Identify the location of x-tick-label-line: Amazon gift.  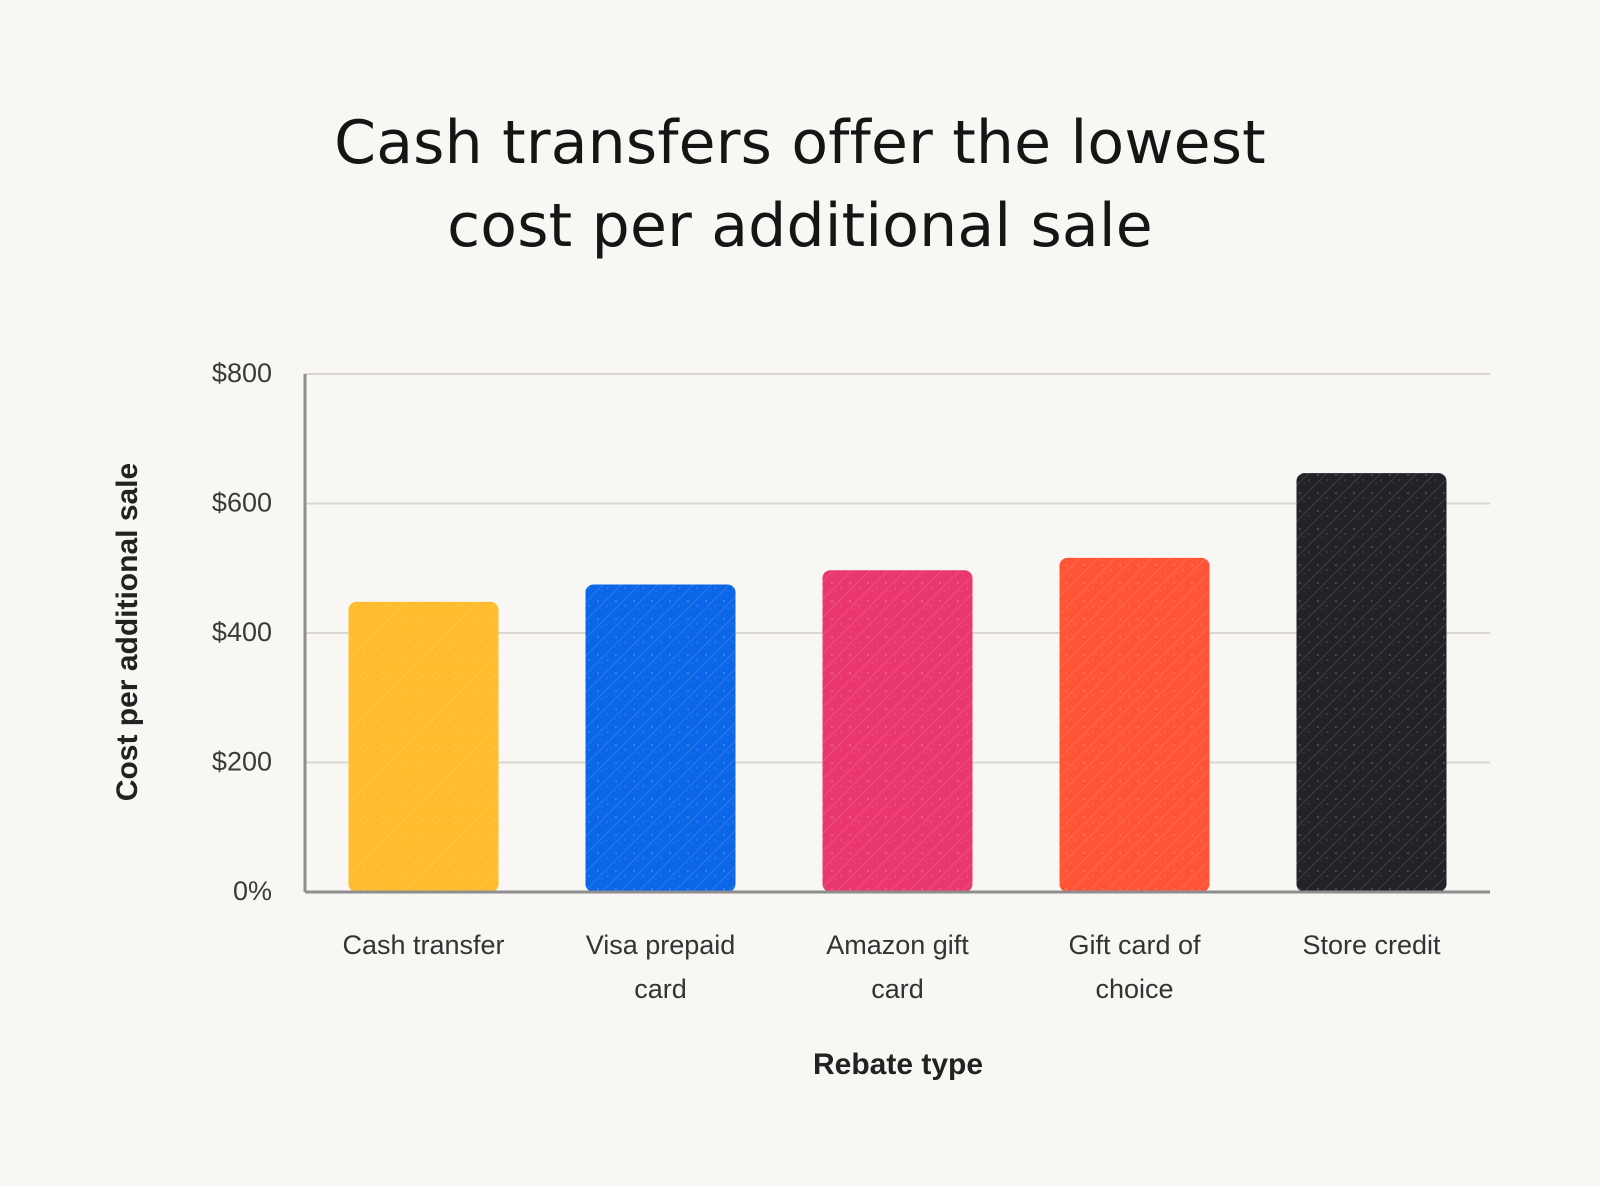
(897, 945).